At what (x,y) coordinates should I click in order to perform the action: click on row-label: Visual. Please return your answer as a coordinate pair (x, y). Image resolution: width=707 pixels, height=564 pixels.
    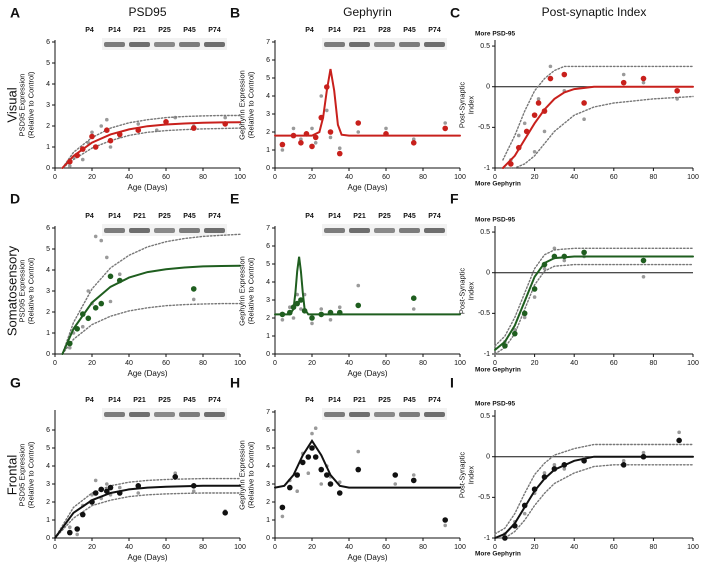
    Looking at the image, I should click on (11, 104).